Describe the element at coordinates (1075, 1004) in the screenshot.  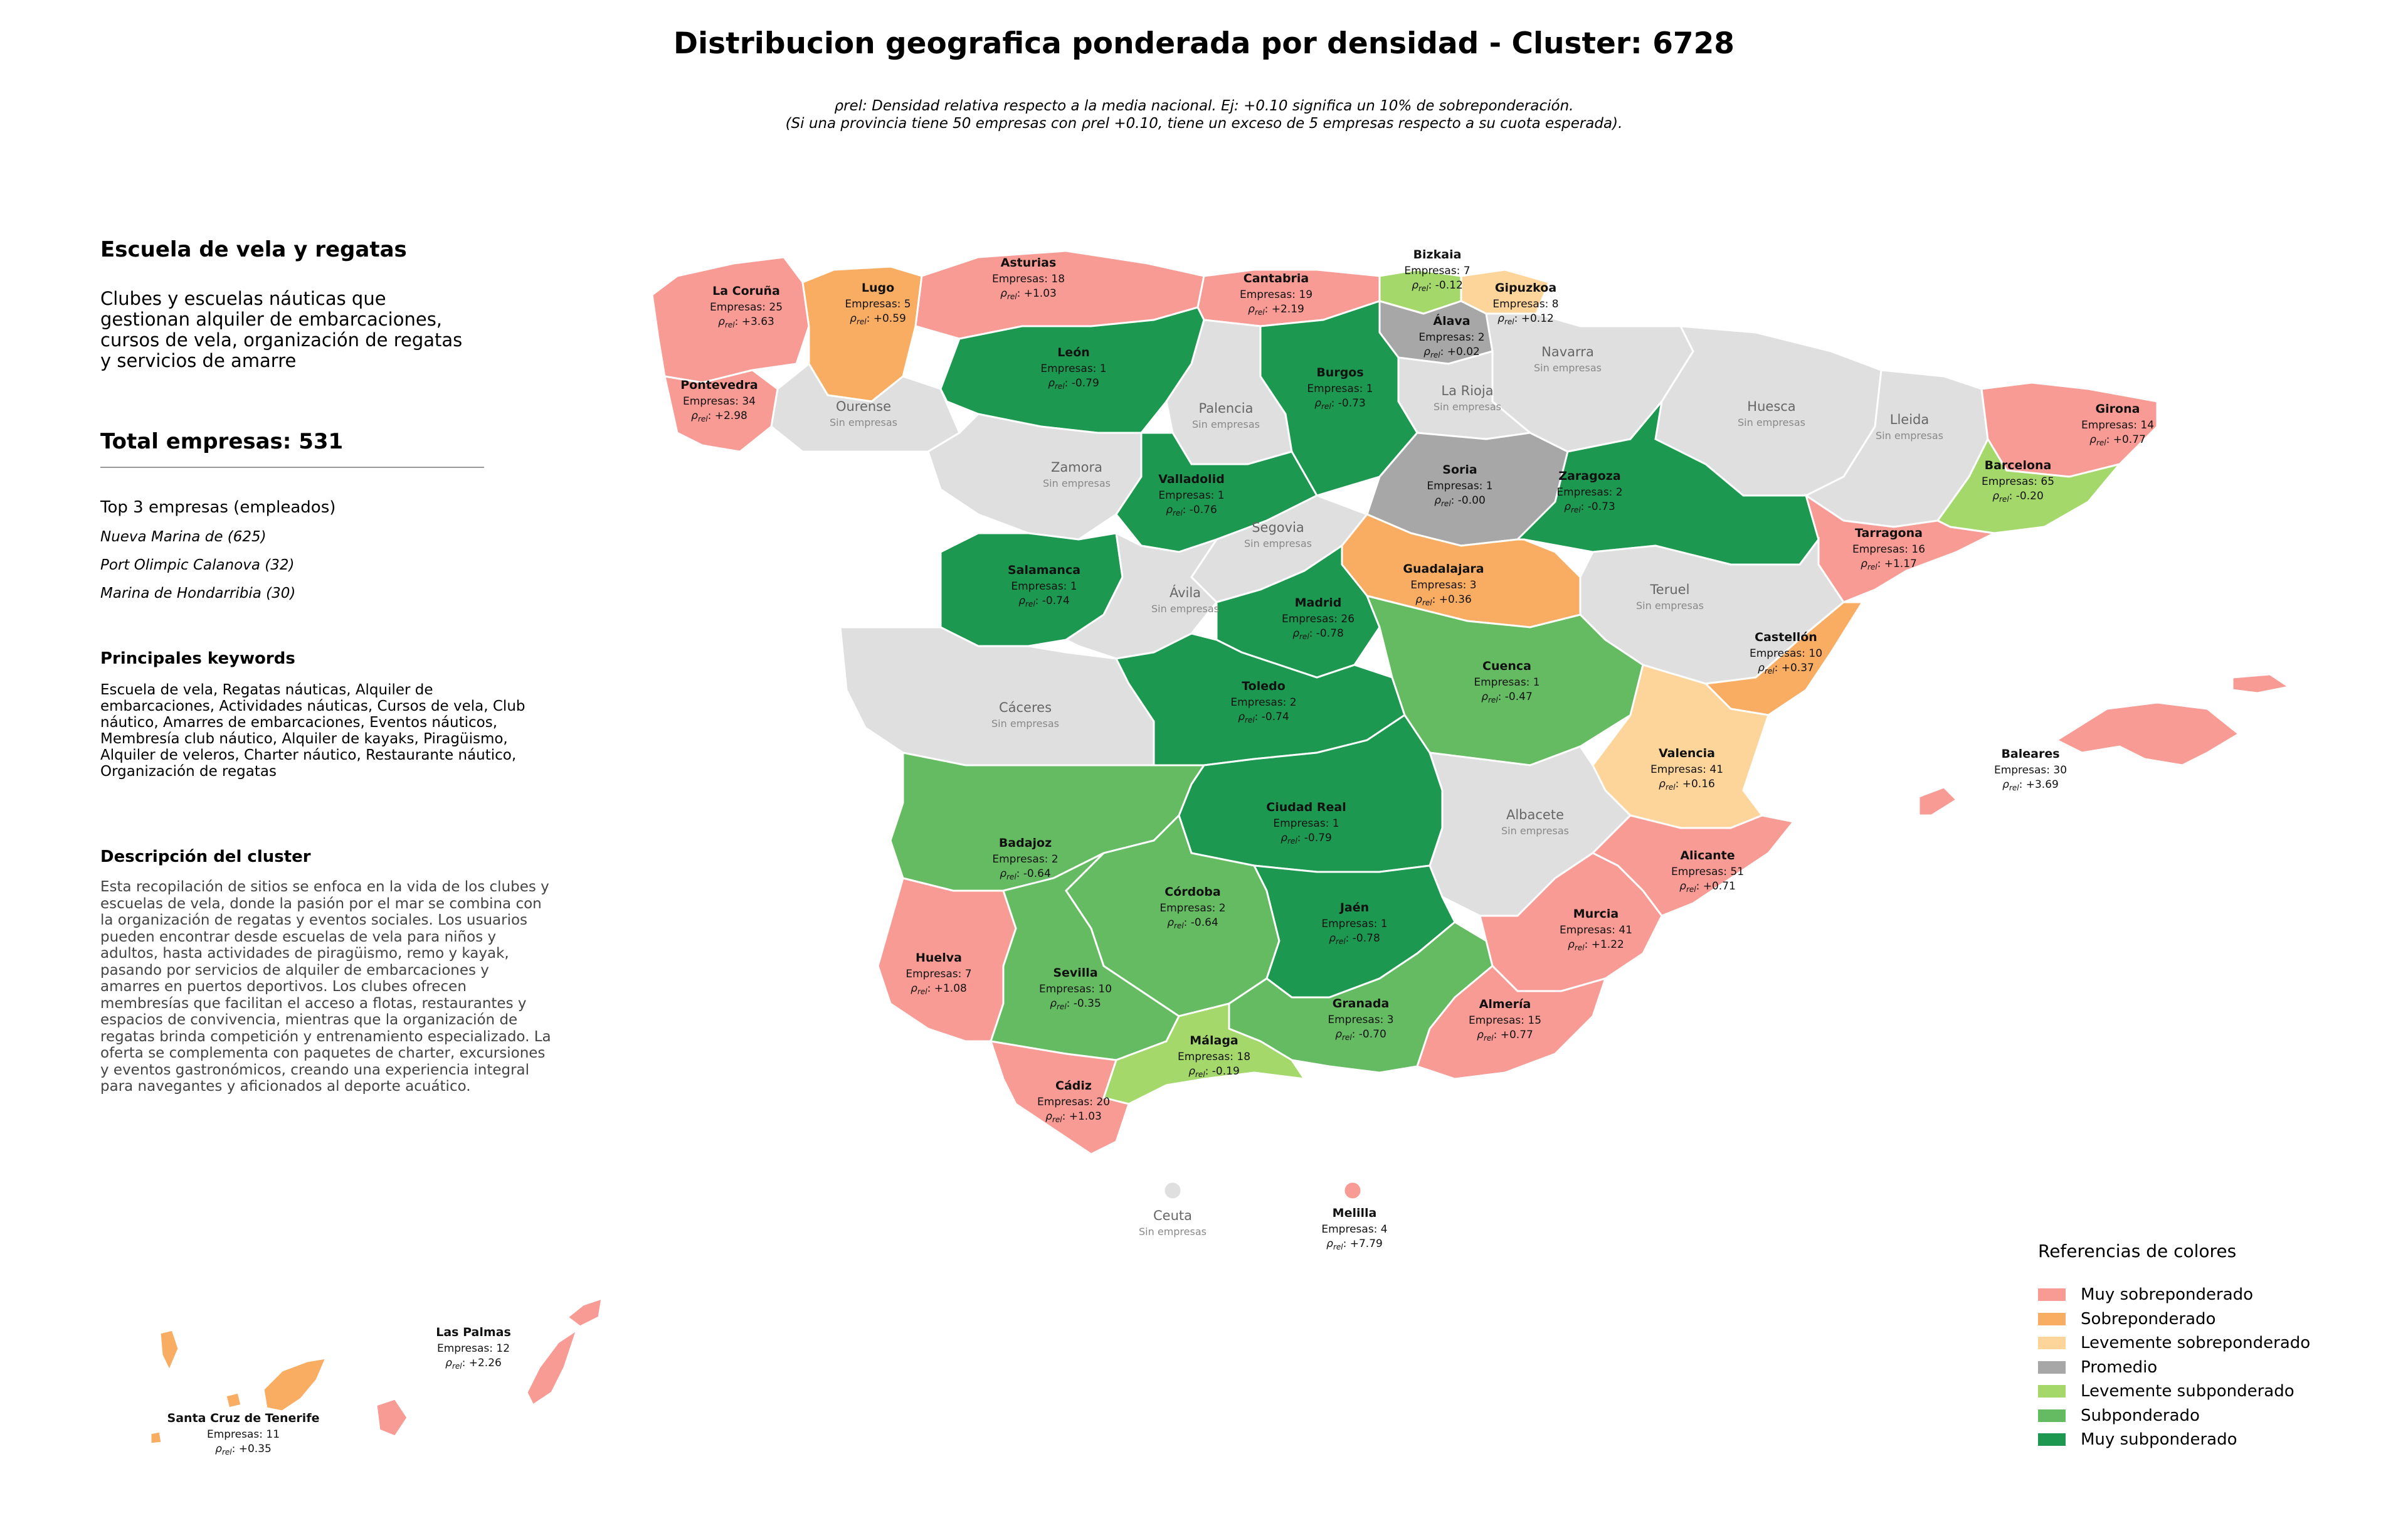
I see `rho-sevilla: ρrel: -0.35` at that location.